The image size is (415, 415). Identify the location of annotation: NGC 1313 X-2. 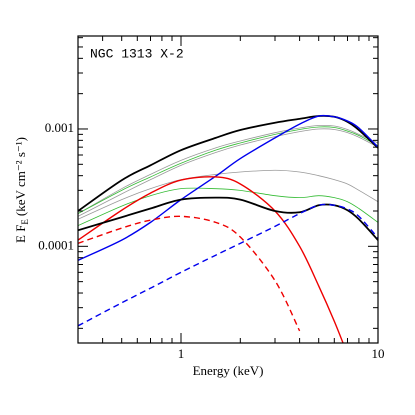
(137, 53).